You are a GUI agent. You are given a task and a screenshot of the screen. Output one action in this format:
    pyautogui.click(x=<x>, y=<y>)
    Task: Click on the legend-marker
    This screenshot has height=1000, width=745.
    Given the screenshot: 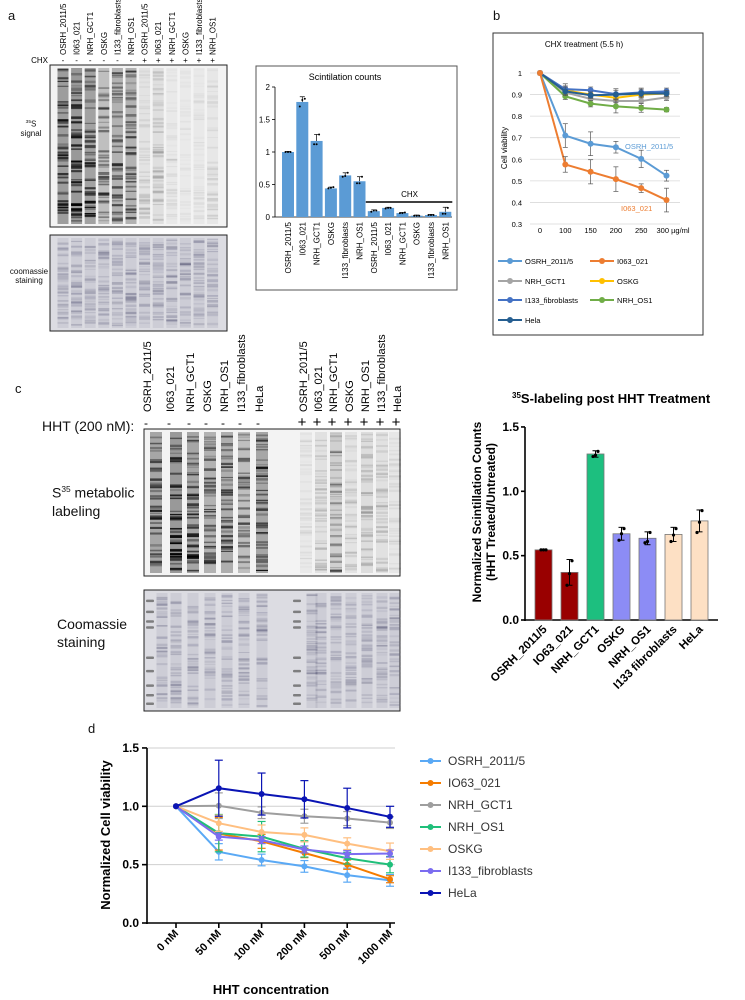 What is the action you would take?
    pyautogui.click(x=510, y=261)
    